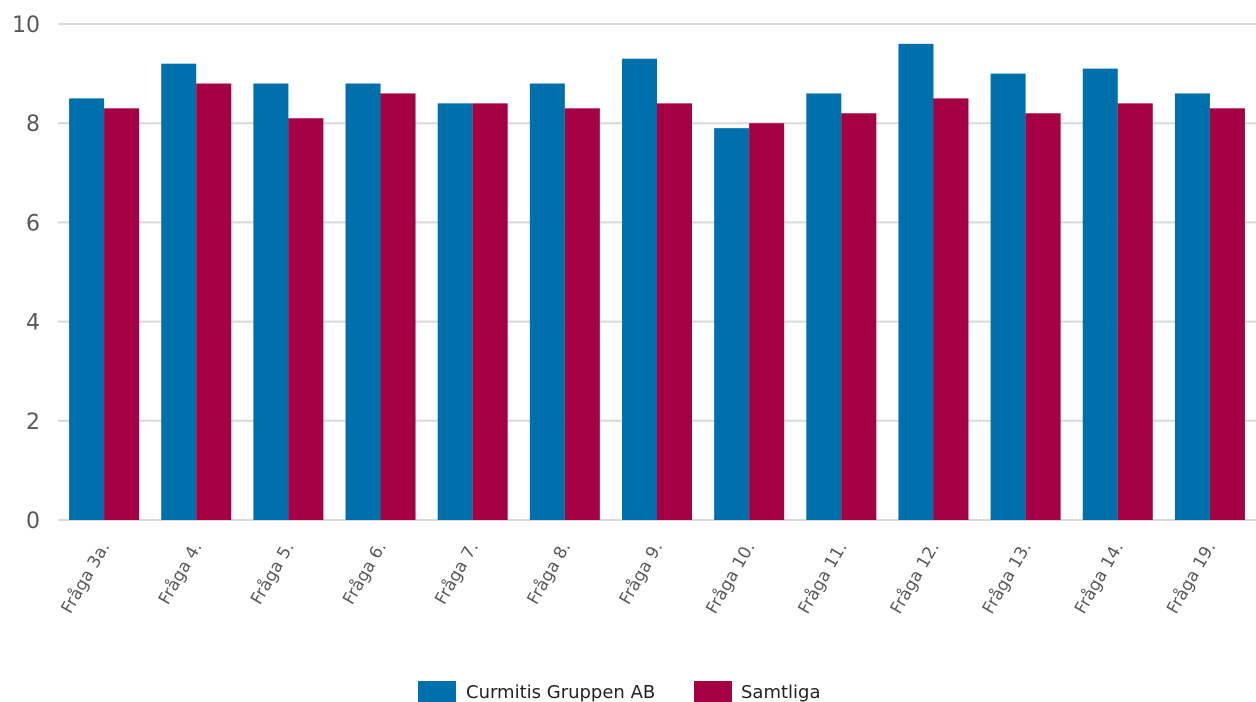 Image resolution: width=1256 pixels, height=702 pixels. I want to click on x-tick-label: Fråga 9., so click(641, 573).